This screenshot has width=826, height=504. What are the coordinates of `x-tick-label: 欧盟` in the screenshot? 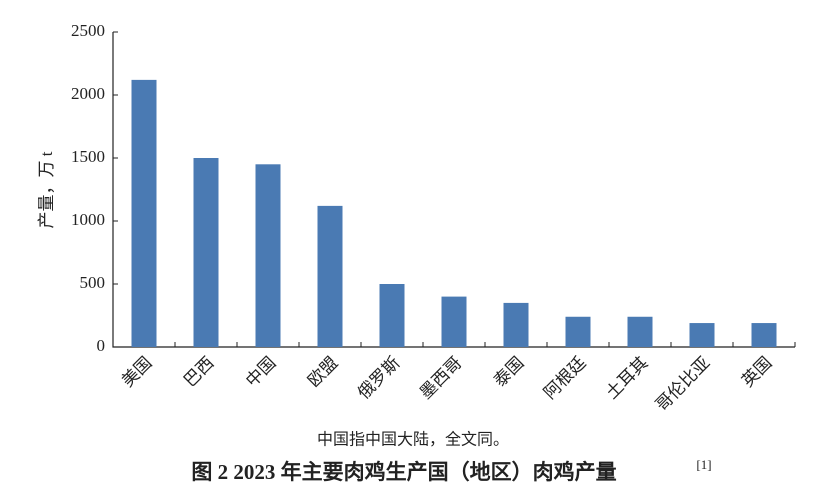 It's located at (322, 371).